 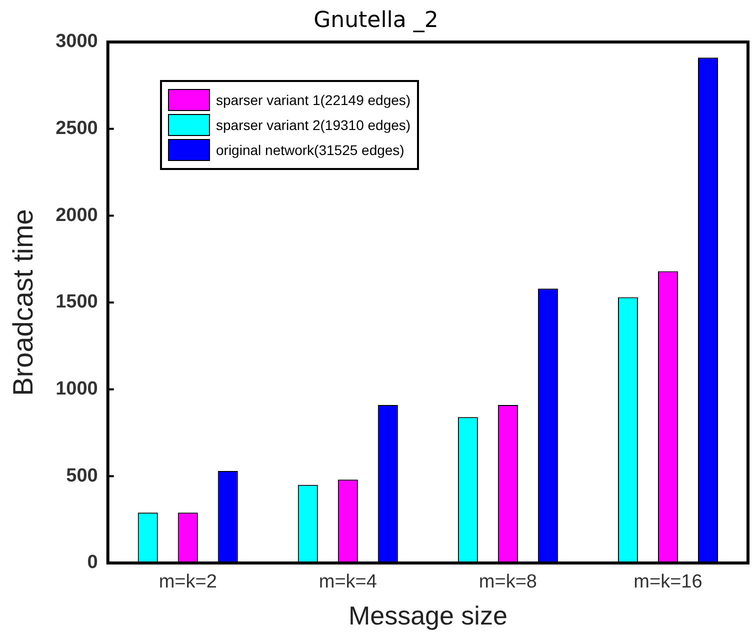 What do you see at coordinates (310, 150) in the screenshot?
I see `legend-label: original network(31525 edges)` at bounding box center [310, 150].